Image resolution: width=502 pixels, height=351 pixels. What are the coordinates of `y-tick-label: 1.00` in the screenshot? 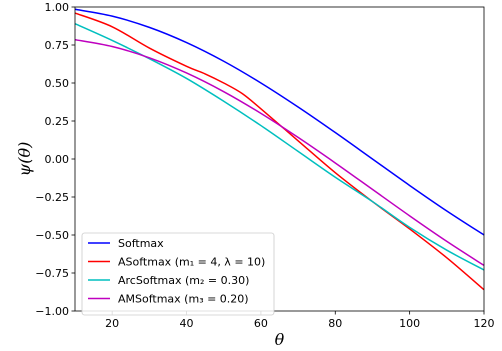 It's located at (57, 7).